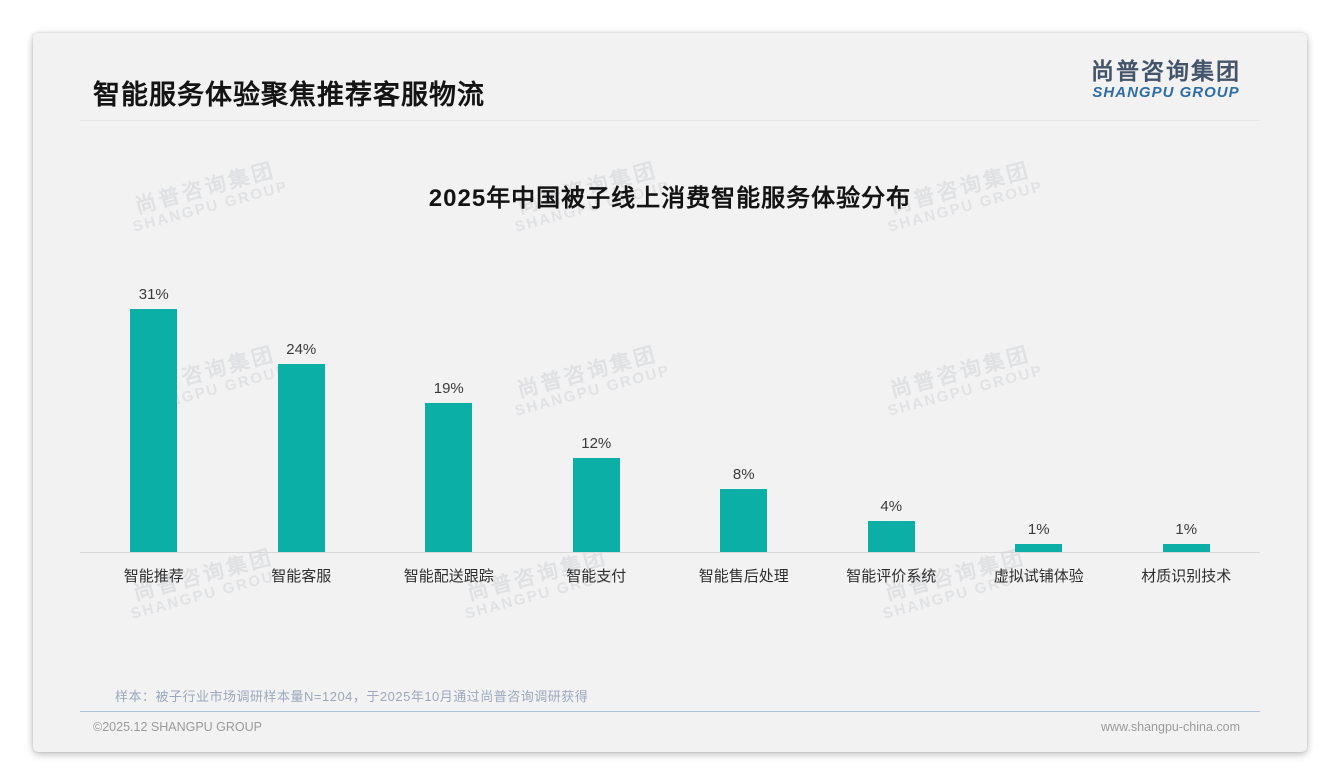  What do you see at coordinates (448, 389) in the screenshot?
I see `bar-value-label: 19%` at bounding box center [448, 389].